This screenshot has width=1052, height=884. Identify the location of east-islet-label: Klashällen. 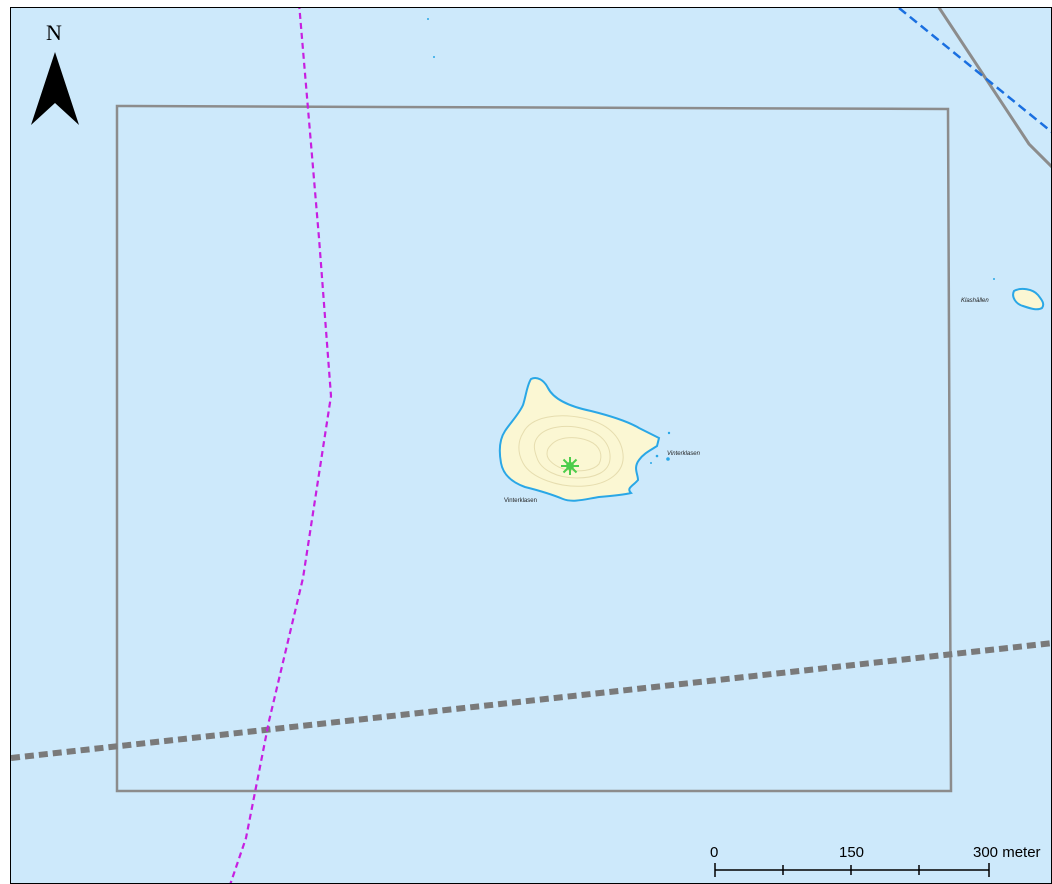
(975, 301).